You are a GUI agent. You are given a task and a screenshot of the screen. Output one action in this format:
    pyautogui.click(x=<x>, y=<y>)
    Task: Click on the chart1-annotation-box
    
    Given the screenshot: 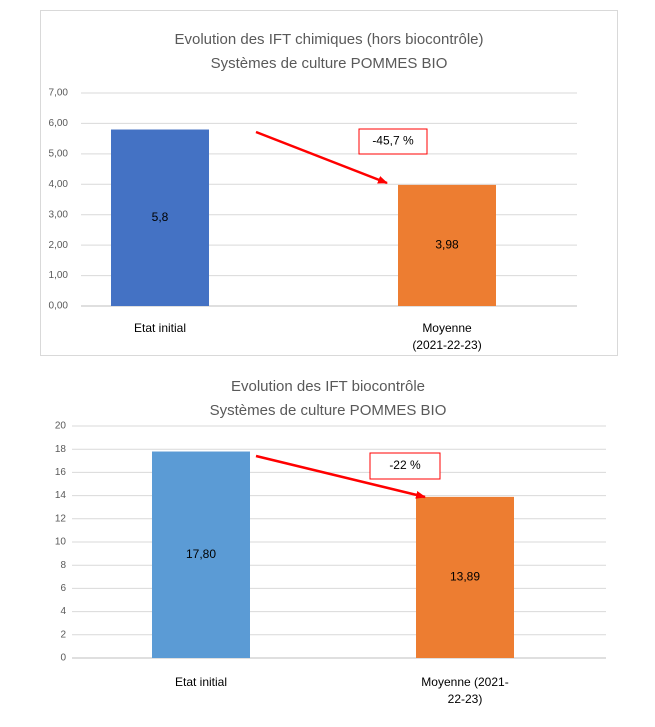 What is the action you would take?
    pyautogui.click(x=393, y=141)
    